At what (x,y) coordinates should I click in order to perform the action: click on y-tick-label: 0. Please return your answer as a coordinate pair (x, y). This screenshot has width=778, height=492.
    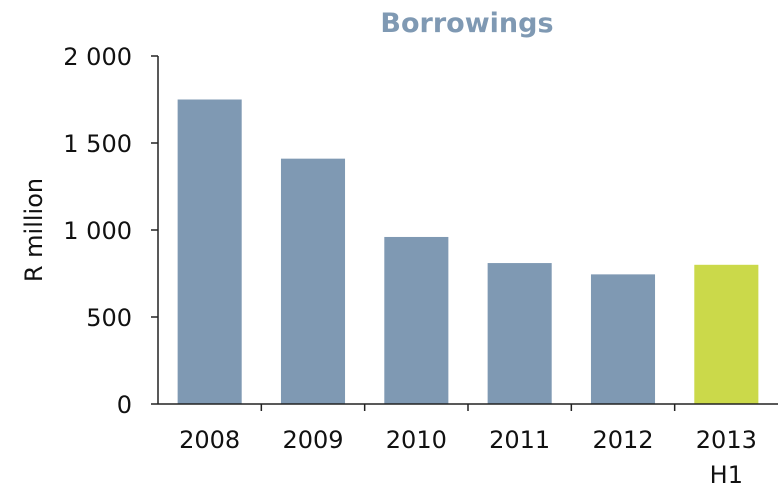
    Looking at the image, I should click on (124, 405).